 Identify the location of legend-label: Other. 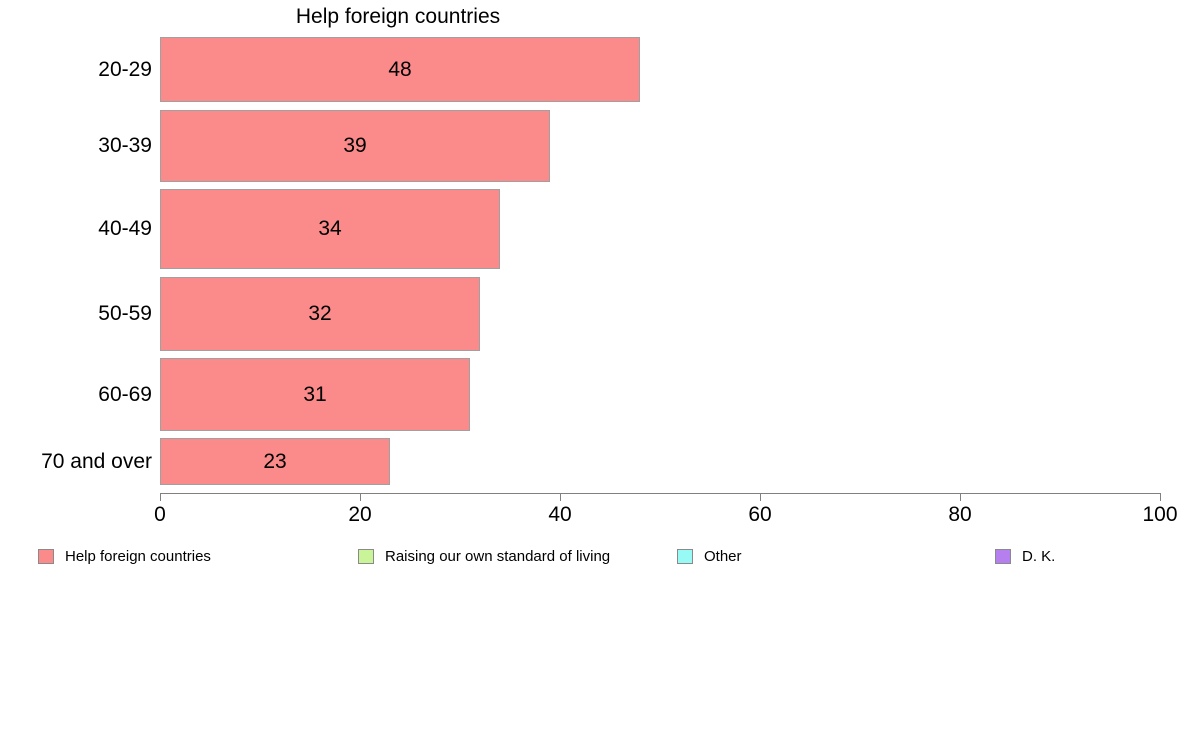
(723, 556).